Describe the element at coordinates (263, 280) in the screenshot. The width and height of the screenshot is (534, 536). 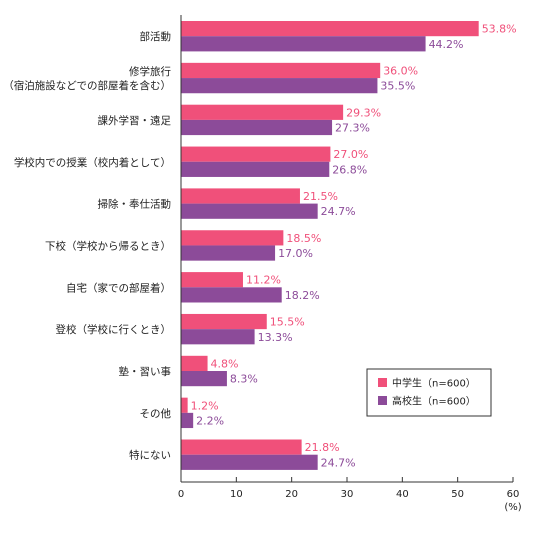
I see `value-label: 11.2%` at that location.